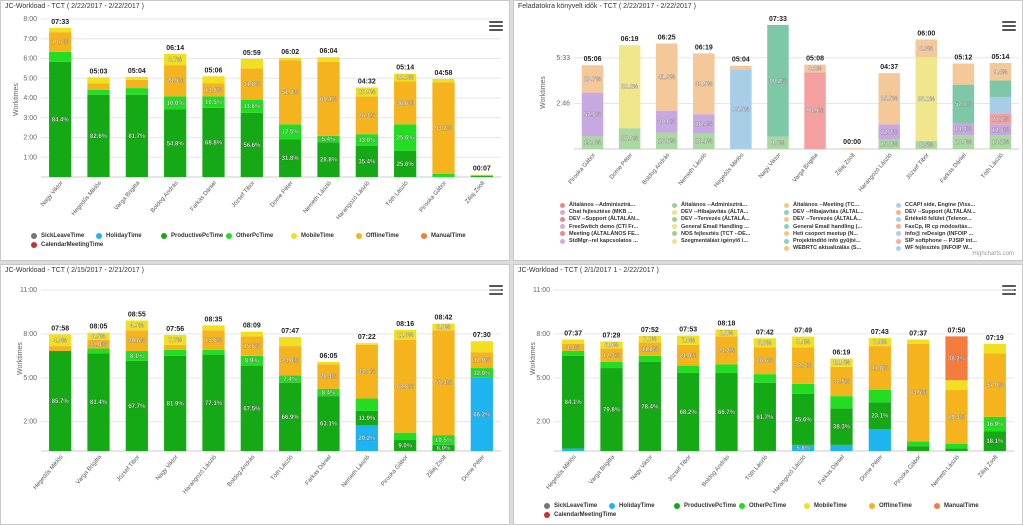  Describe the element at coordinates (128, 196) in the screenshot. I see `category-label: Varga Brigitta` at that location.